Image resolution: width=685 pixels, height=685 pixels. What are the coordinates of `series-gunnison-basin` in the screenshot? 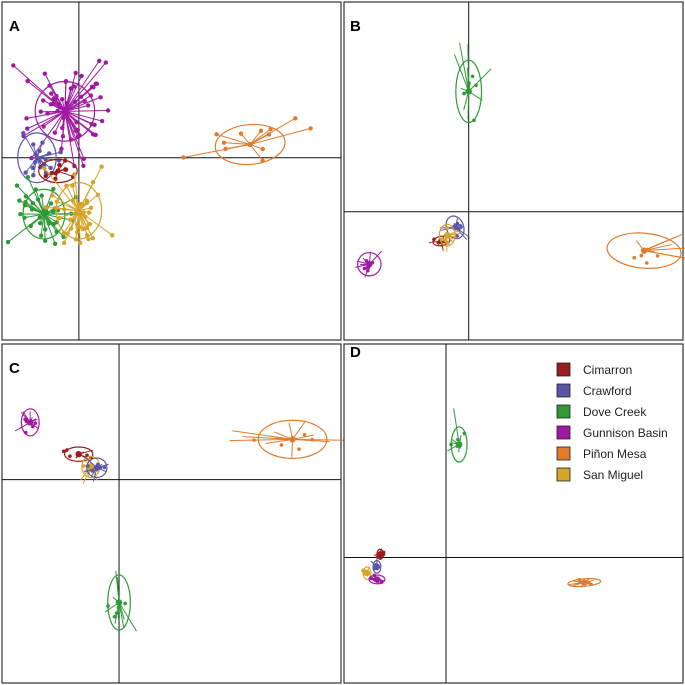 It's located at (369, 264).